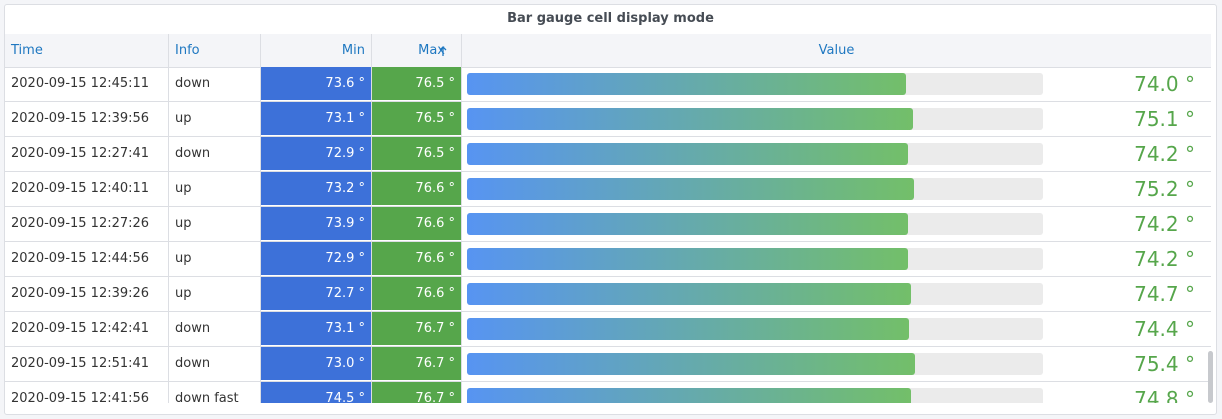 The image size is (1222, 419). Describe the element at coordinates (1210, 377) in the screenshot. I see `scrollbar` at that location.